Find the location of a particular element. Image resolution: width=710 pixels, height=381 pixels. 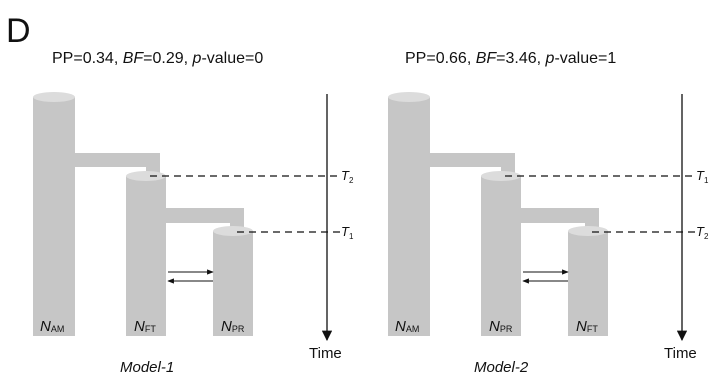

model-2-population-ft is located at coordinates (588, 281).